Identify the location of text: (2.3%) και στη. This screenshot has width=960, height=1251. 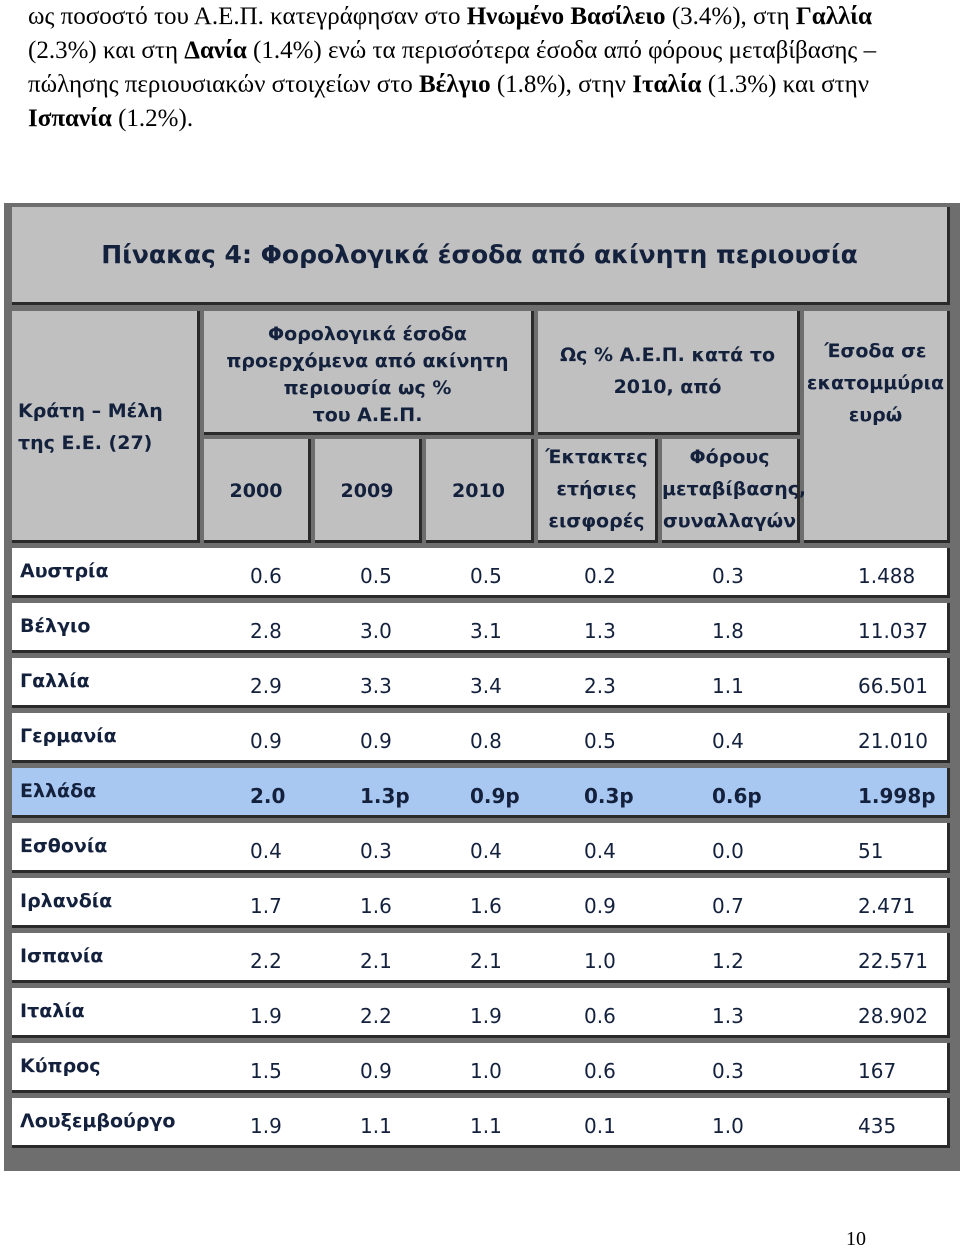
(106, 50).